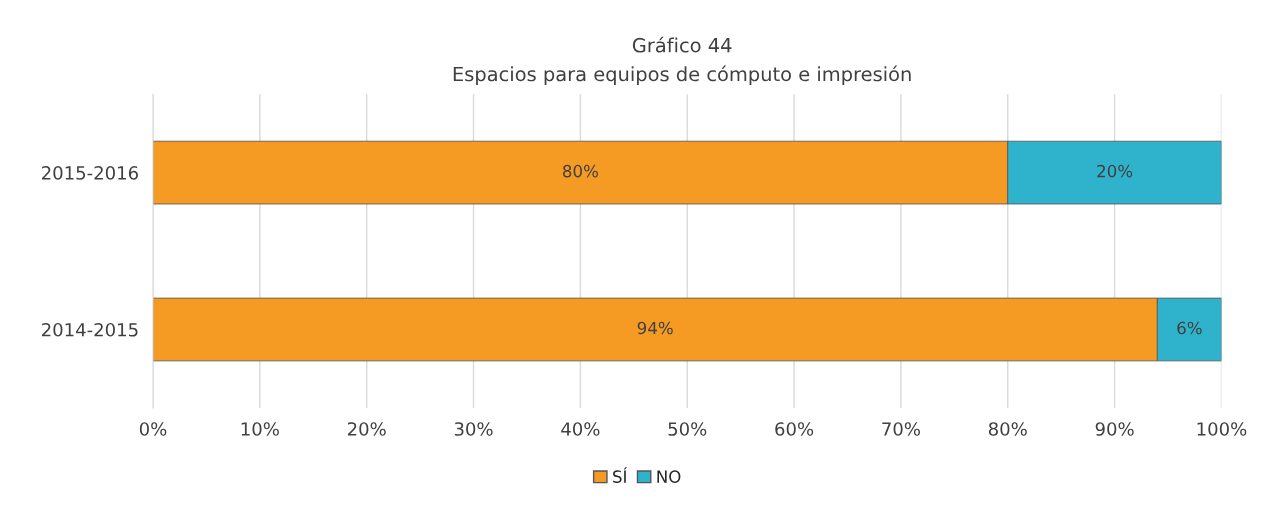 The height and width of the screenshot is (523, 1275). What do you see at coordinates (580, 171) in the screenshot?
I see `data-label: 80%` at bounding box center [580, 171].